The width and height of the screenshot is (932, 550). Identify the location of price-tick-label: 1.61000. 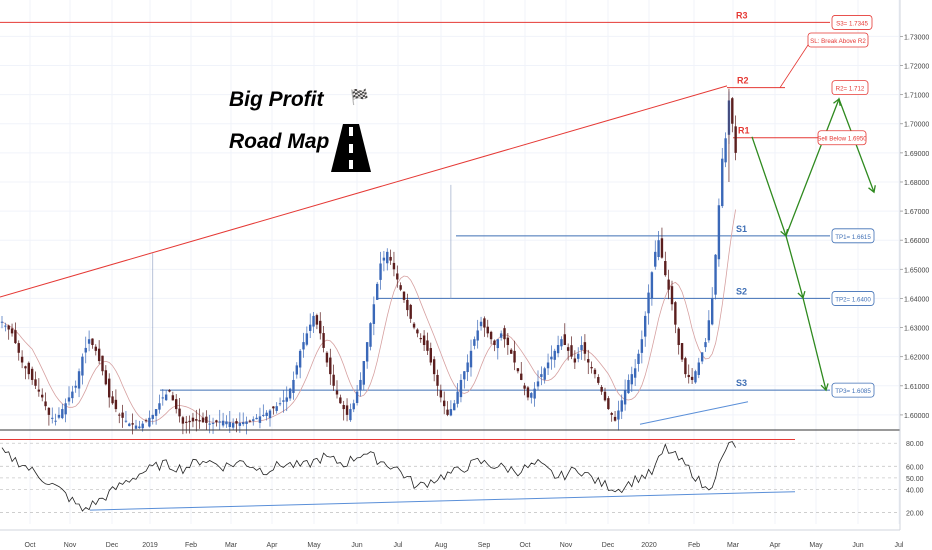
(916, 387).